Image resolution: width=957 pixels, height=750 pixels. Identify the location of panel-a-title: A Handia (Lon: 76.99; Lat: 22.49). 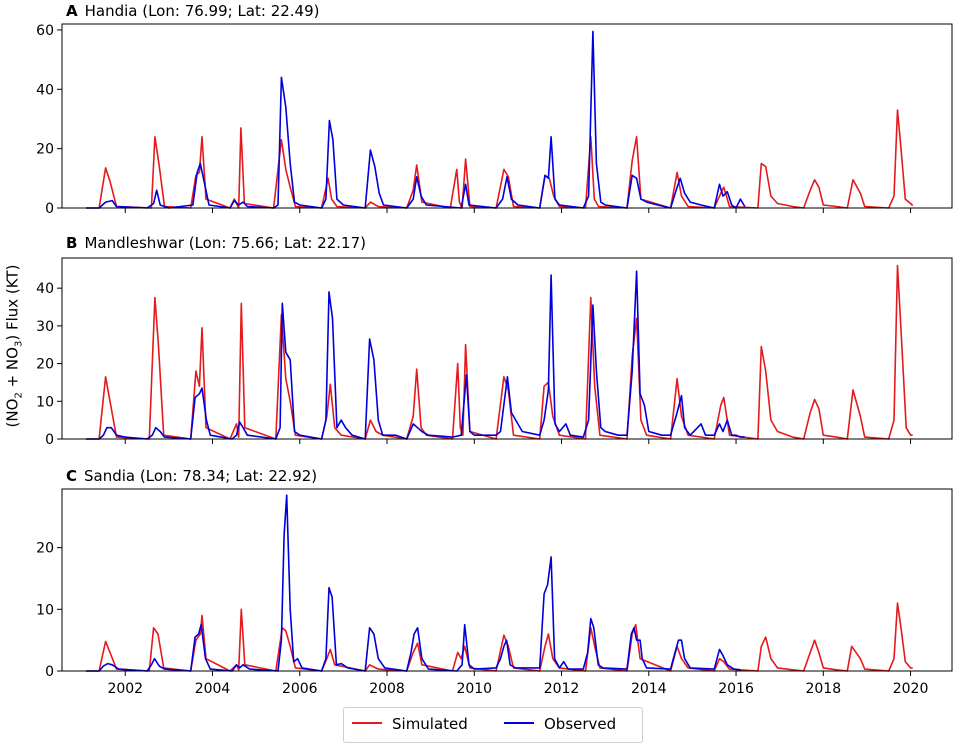
(193, 11).